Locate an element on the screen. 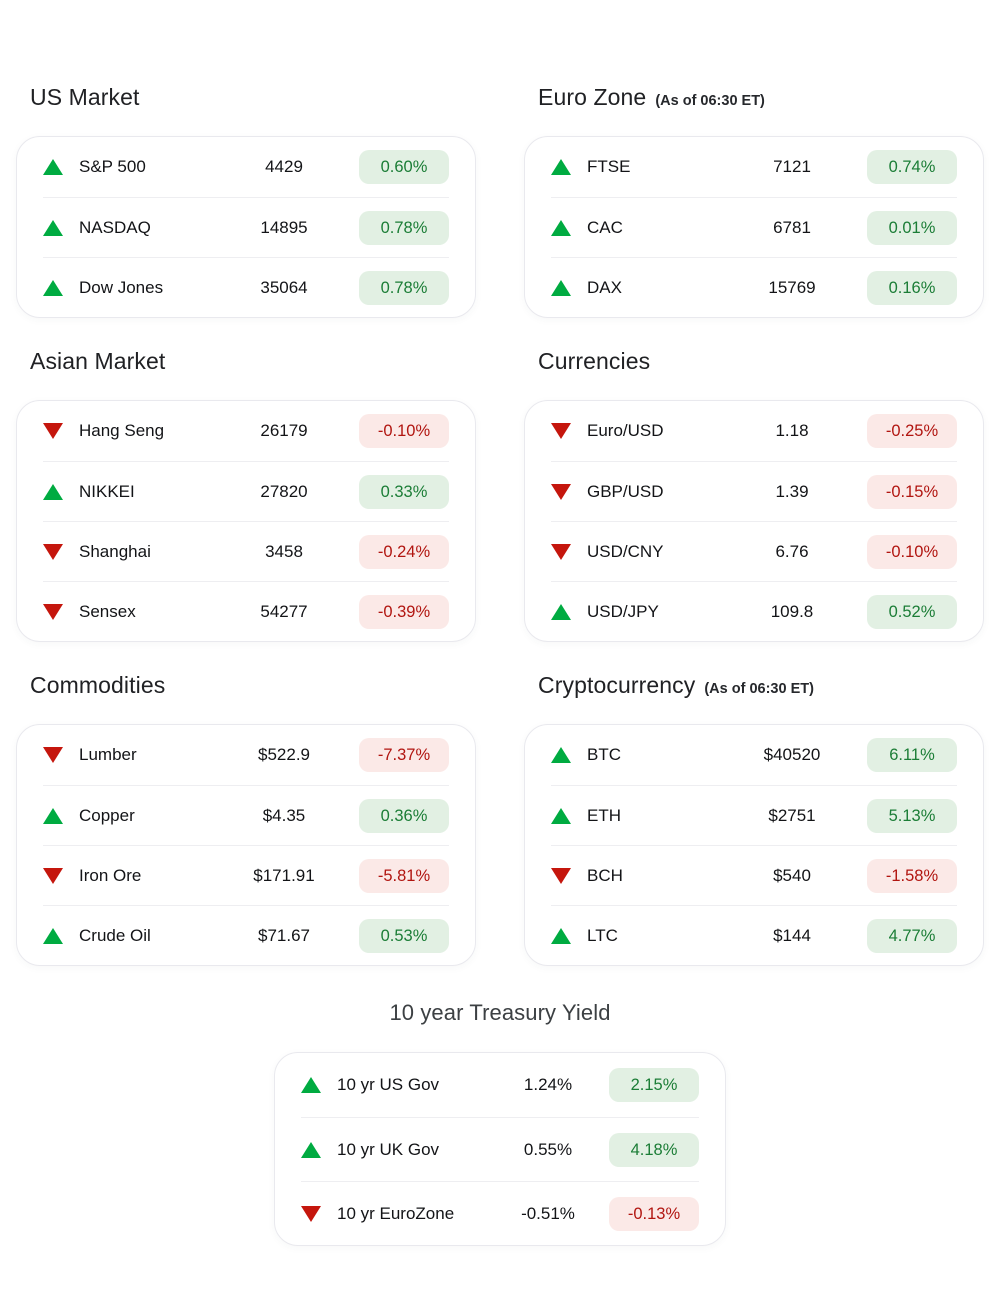 This screenshot has height=1295, width=1000. row-ltc: LTC $144 4.77% is located at coordinates (754, 935).